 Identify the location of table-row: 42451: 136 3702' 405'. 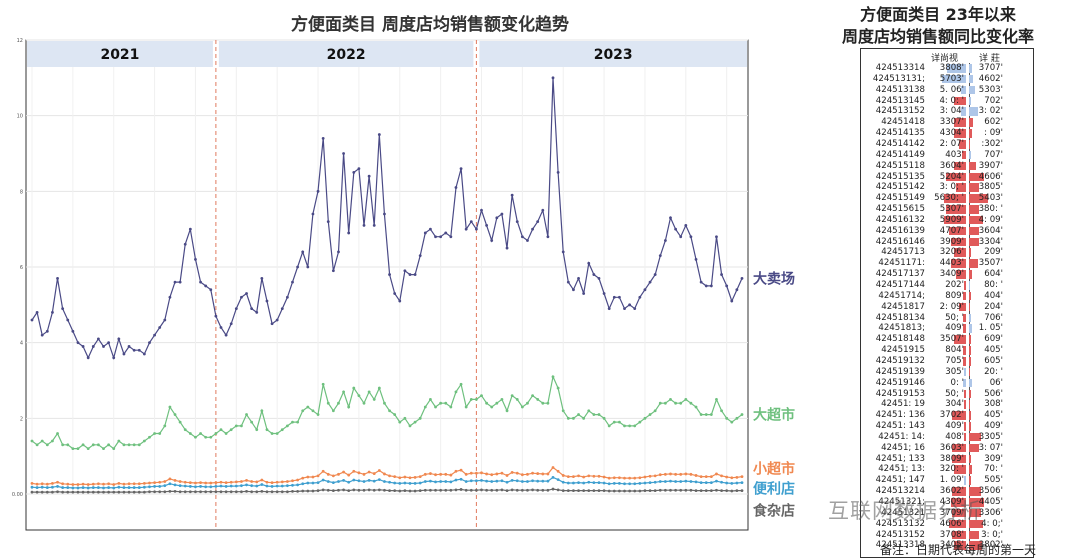
(947, 415).